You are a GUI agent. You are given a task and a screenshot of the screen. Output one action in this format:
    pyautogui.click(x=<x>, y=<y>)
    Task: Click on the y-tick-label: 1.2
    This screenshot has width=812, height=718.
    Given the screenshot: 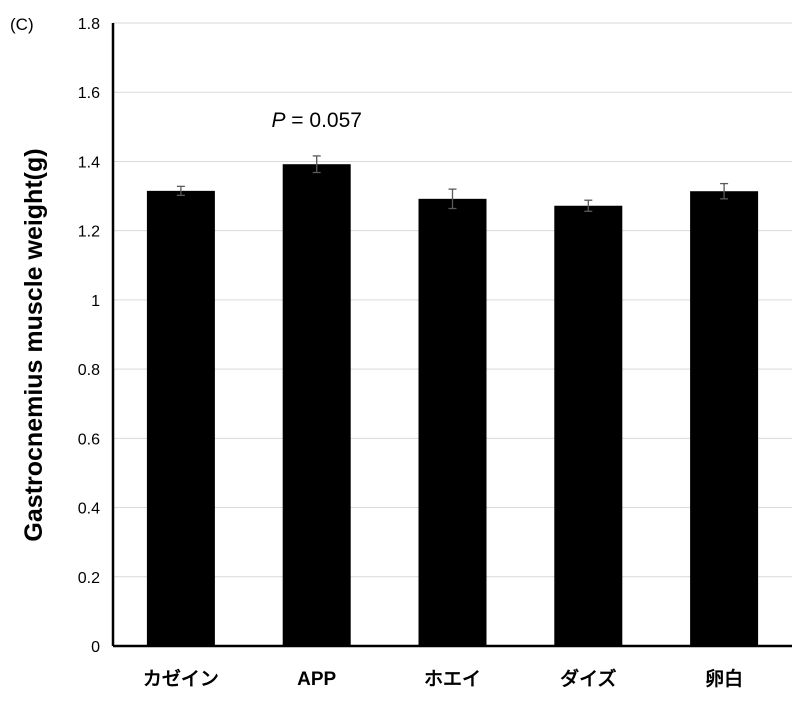 What is the action you would take?
    pyautogui.click(x=89, y=232)
    